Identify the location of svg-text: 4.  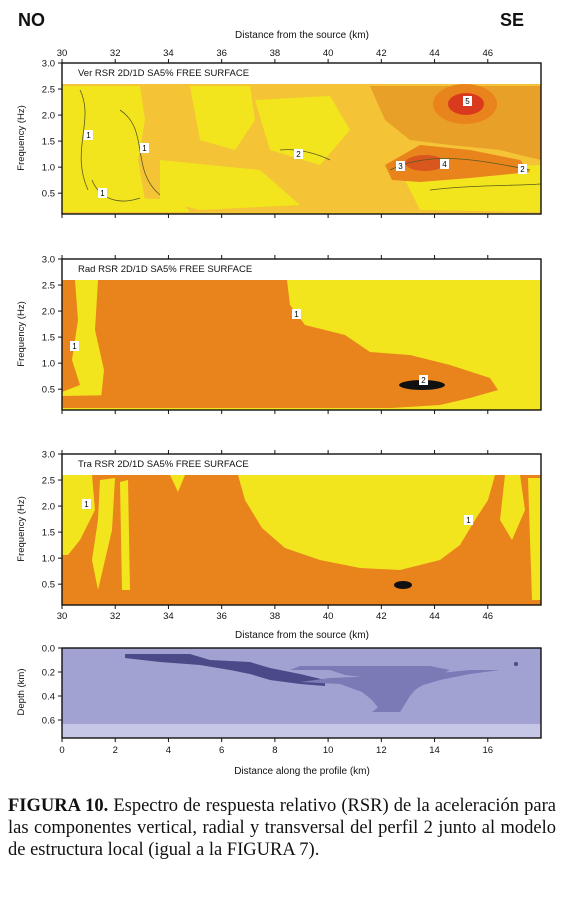
(444, 164).